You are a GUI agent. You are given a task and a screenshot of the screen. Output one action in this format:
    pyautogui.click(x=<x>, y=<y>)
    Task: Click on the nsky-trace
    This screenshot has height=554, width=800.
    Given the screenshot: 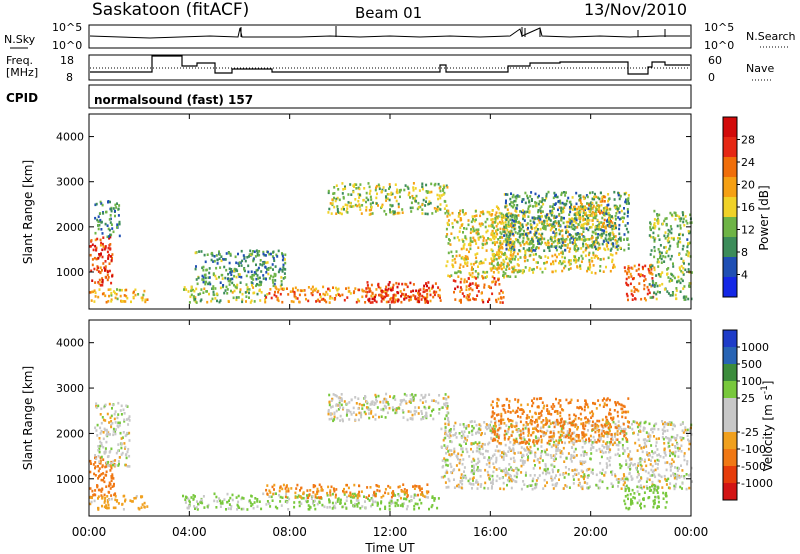 What is the action you would take?
    pyautogui.click(x=389, y=33)
    